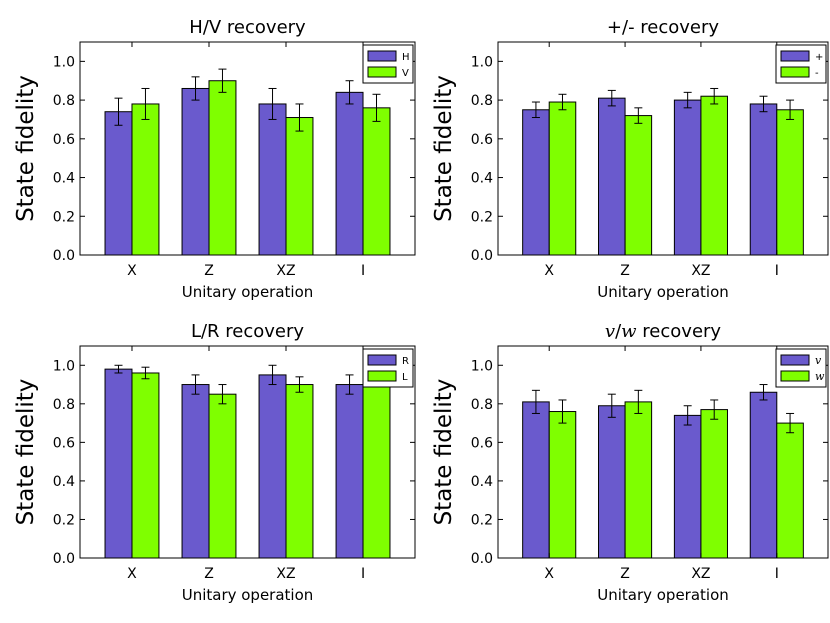  I want to click on legend-swatch-R, so click(382, 360).